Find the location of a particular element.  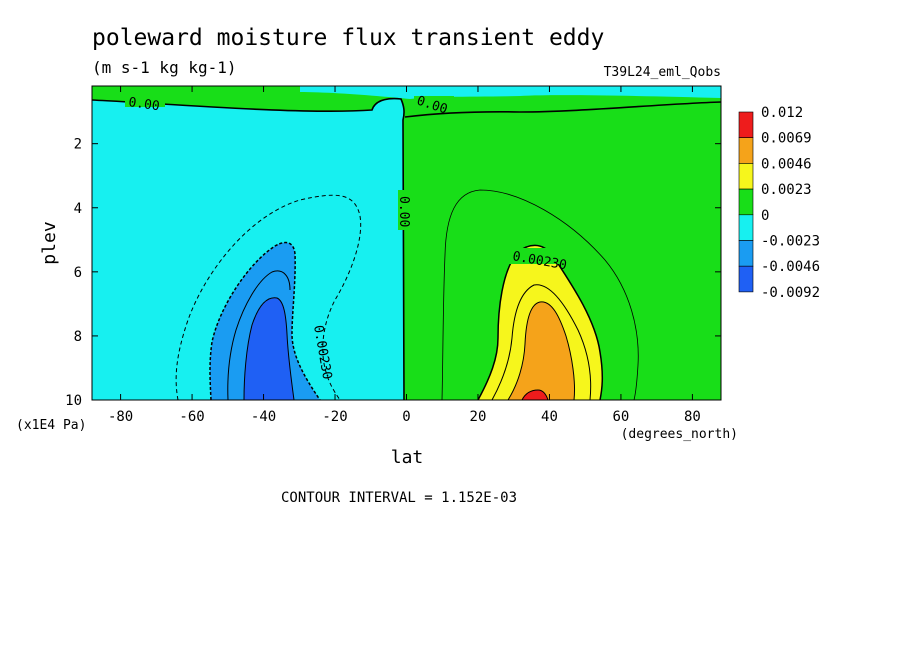

x-axis-units: (degrees_north) is located at coordinates (679, 434).